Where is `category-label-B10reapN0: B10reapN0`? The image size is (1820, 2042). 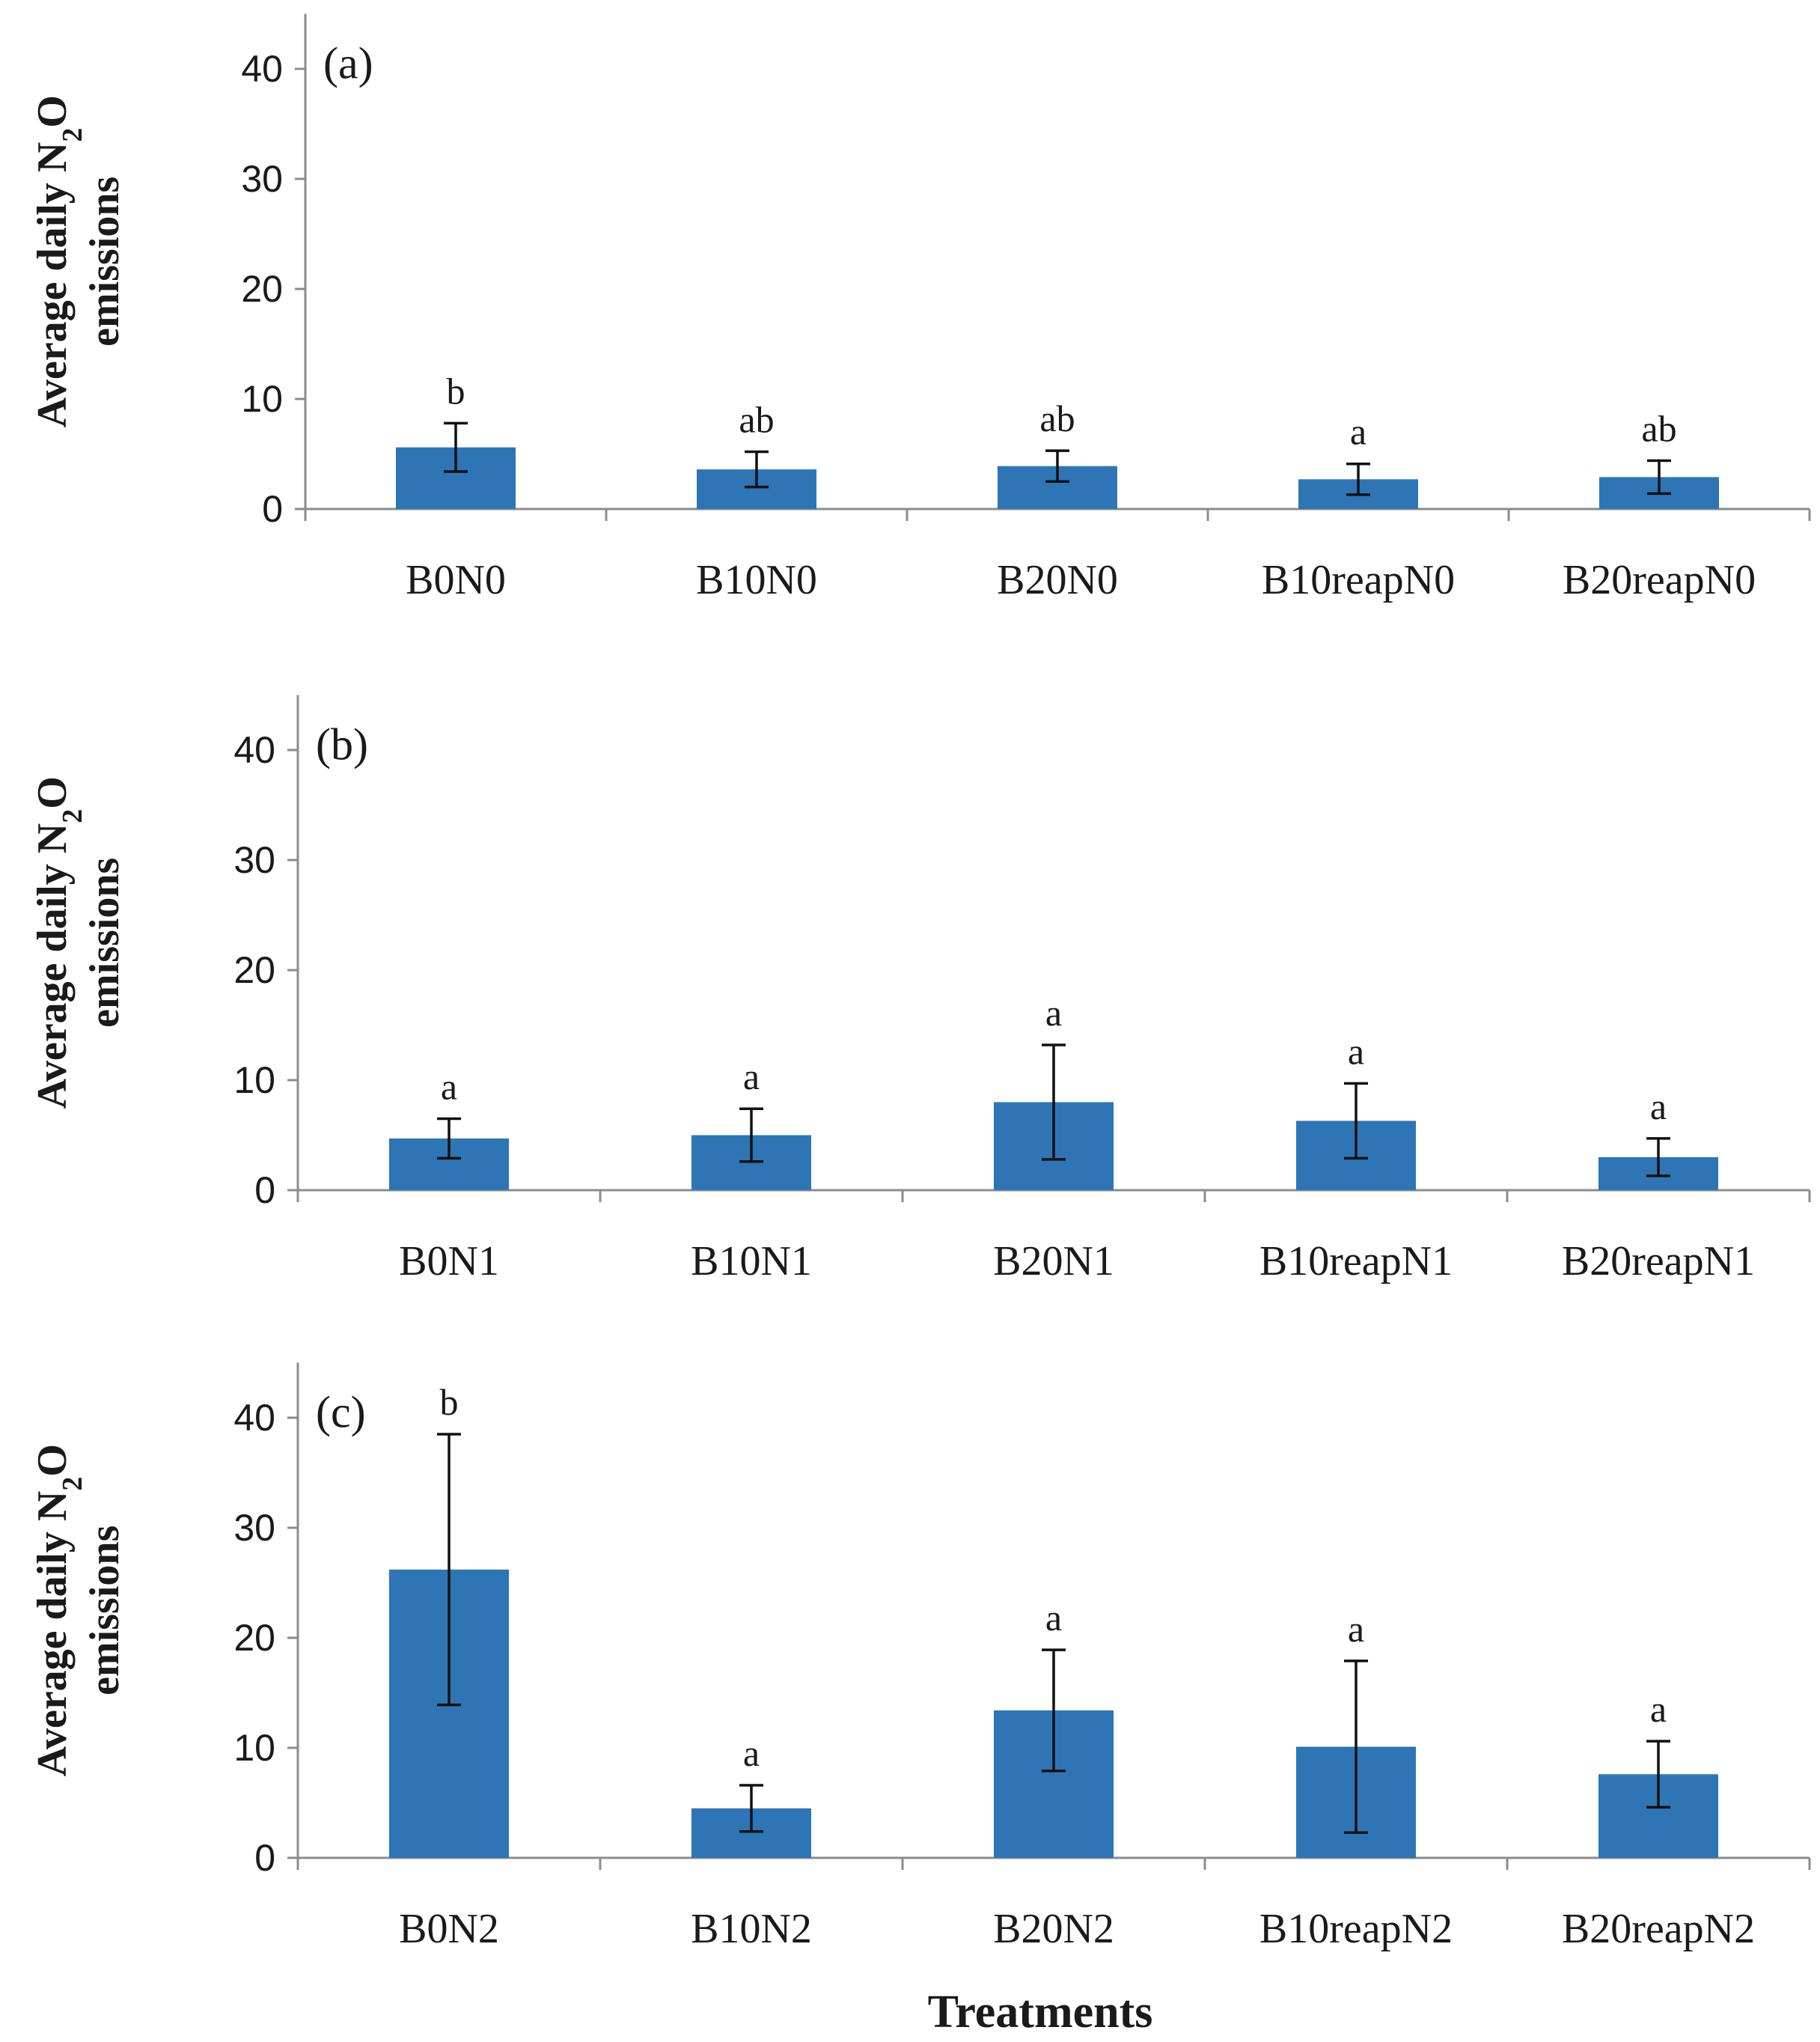 category-label-B10reapN0: B10reapN0 is located at coordinates (1358, 580).